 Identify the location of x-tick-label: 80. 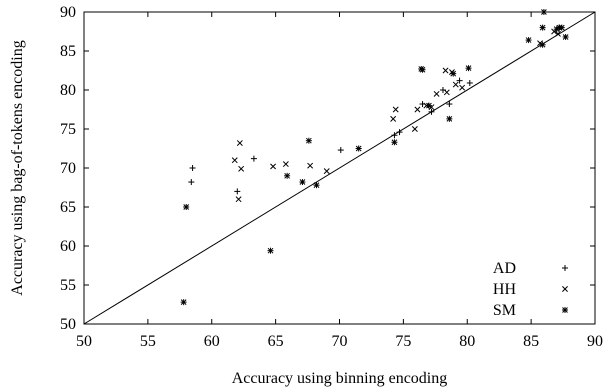
(467, 341).